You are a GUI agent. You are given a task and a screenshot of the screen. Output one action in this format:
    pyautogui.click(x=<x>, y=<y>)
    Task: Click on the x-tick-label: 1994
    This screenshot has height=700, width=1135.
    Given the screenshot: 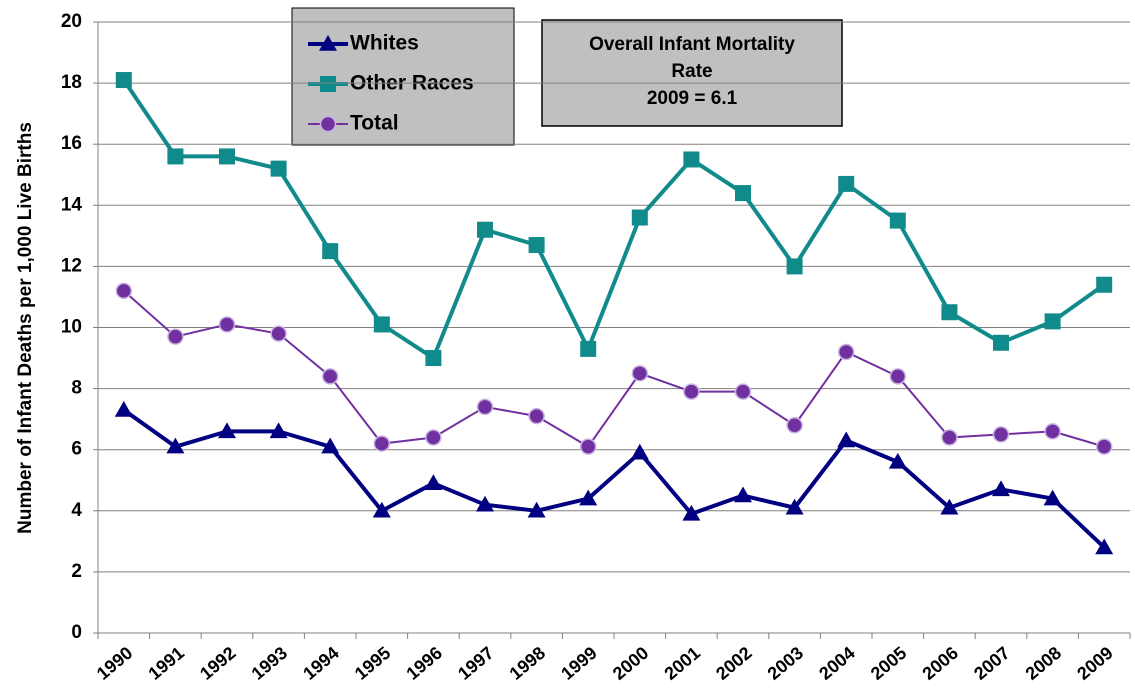 What is the action you would take?
    pyautogui.click(x=321, y=663)
    